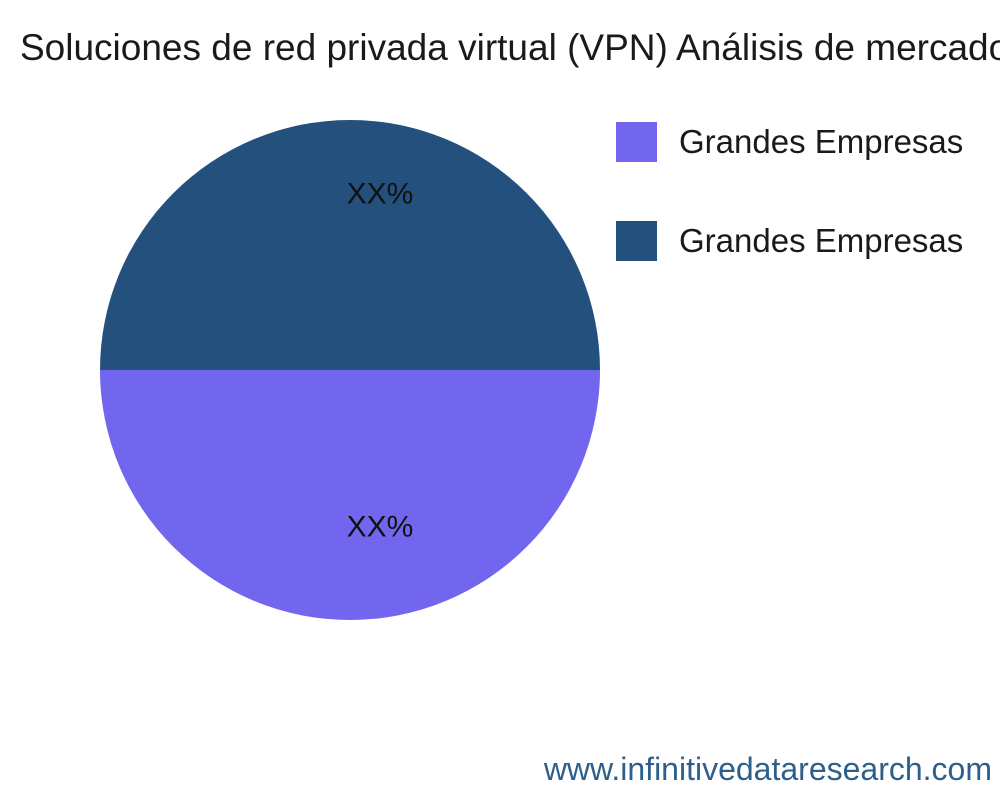  I want to click on pie-slice-top-value-label: XX%, so click(380, 194).